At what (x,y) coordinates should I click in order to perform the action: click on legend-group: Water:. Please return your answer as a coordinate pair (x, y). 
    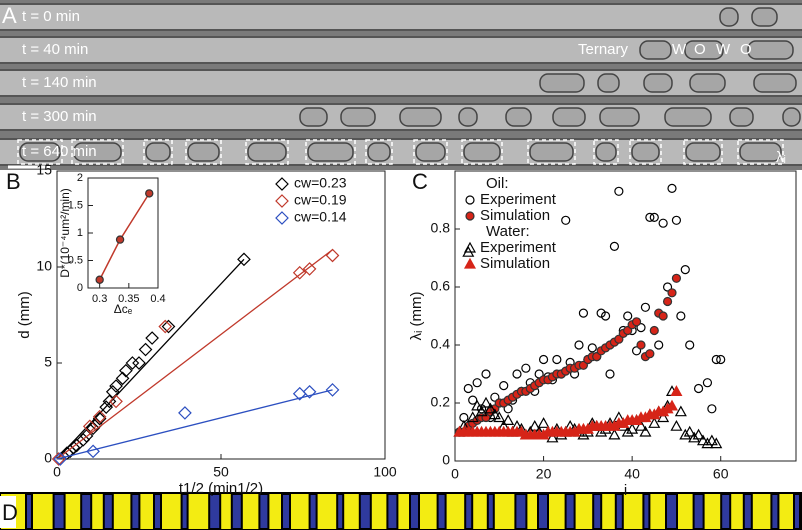
    Looking at the image, I should click on (508, 231).